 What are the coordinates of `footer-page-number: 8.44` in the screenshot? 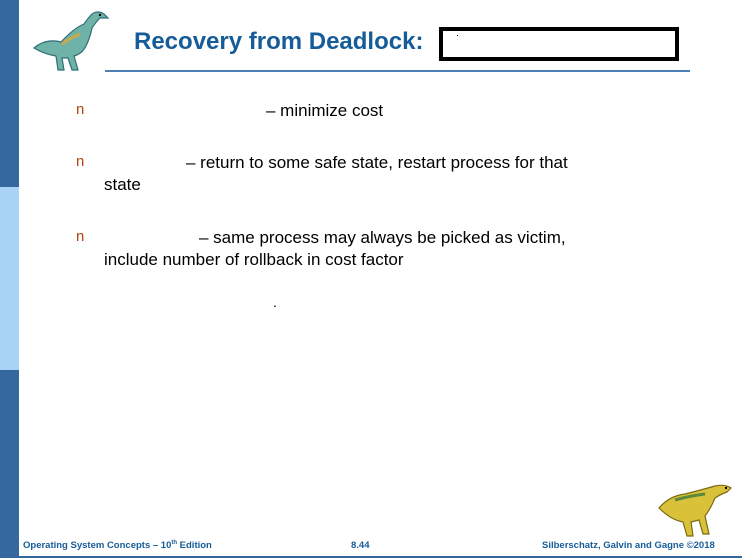 It's located at (360, 545).